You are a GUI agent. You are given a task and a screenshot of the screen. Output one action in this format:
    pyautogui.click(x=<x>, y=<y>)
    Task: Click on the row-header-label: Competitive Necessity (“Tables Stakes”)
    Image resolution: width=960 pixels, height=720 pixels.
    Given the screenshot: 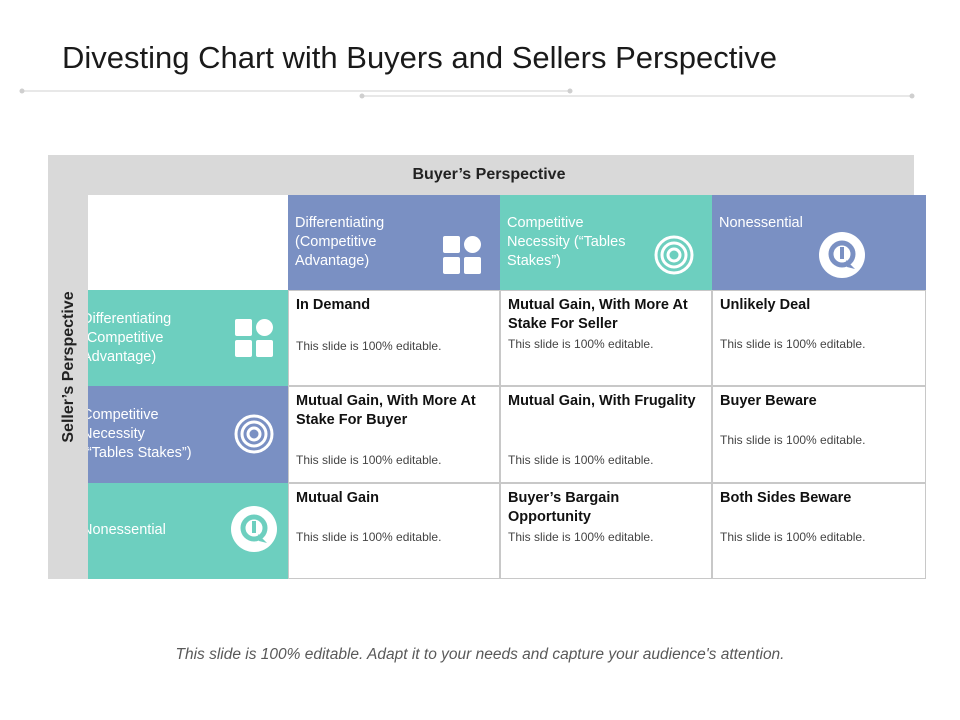 What is the action you would take?
    pyautogui.click(x=140, y=434)
    